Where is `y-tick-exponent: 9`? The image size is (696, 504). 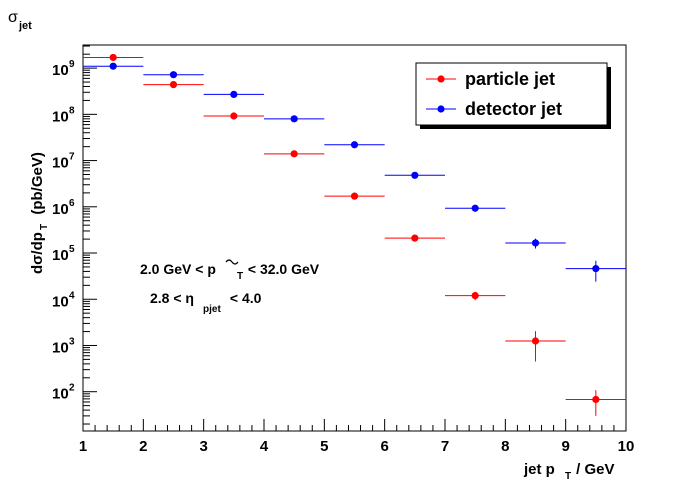 y-tick-exponent: 9 is located at coordinates (72, 64).